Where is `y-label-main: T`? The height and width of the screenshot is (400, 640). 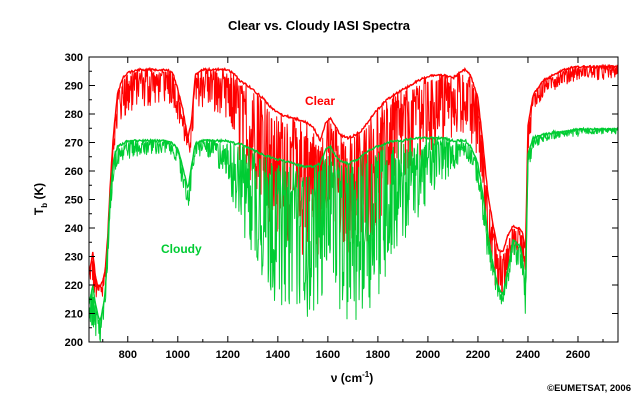
y-label-main: T is located at coordinates (39, 211).